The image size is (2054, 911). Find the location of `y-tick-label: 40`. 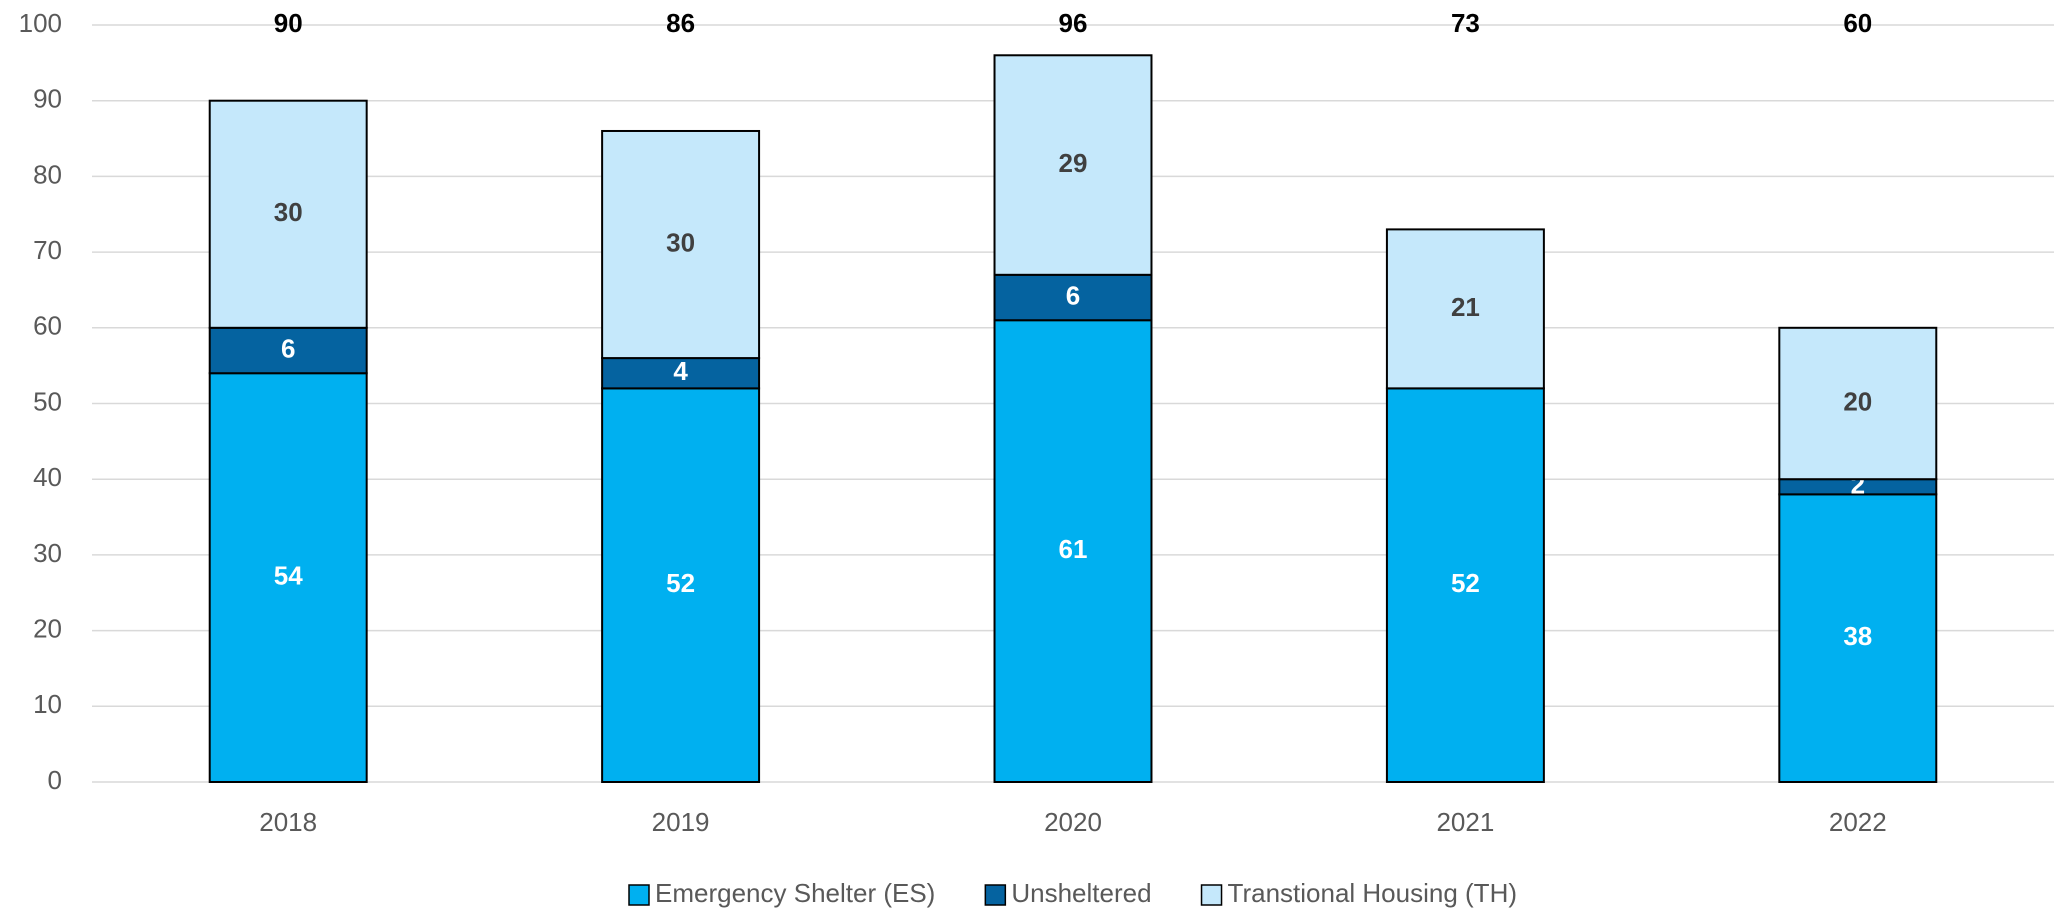

y-tick-label: 40 is located at coordinates (47, 477).